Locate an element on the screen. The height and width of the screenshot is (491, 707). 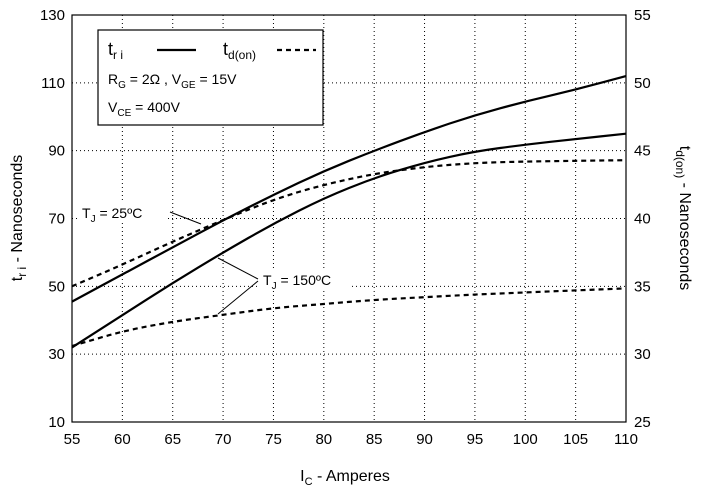
x-tick-labels: 55 60 65 70 75 80 85 90 95 100 105 110 is located at coordinates (351, 439).